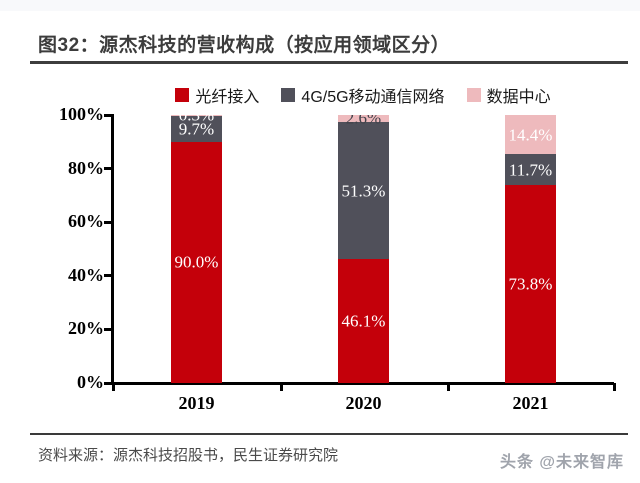 This screenshot has height=483, width=640. I want to click on x-axis-label: 2019, so click(196, 403).